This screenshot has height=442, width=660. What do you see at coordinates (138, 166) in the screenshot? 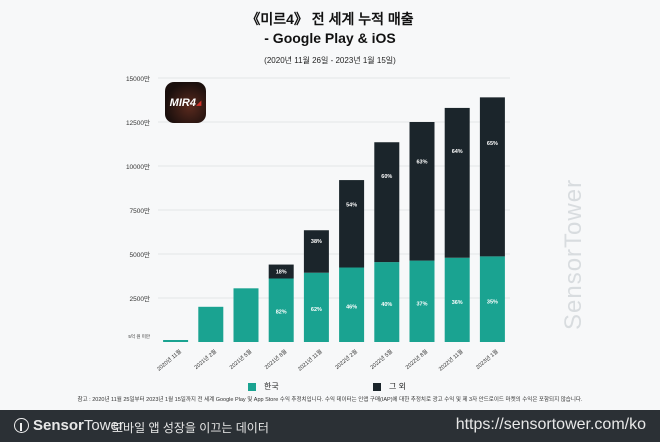
I see `y-tick-label: 10000만` at bounding box center [138, 166].